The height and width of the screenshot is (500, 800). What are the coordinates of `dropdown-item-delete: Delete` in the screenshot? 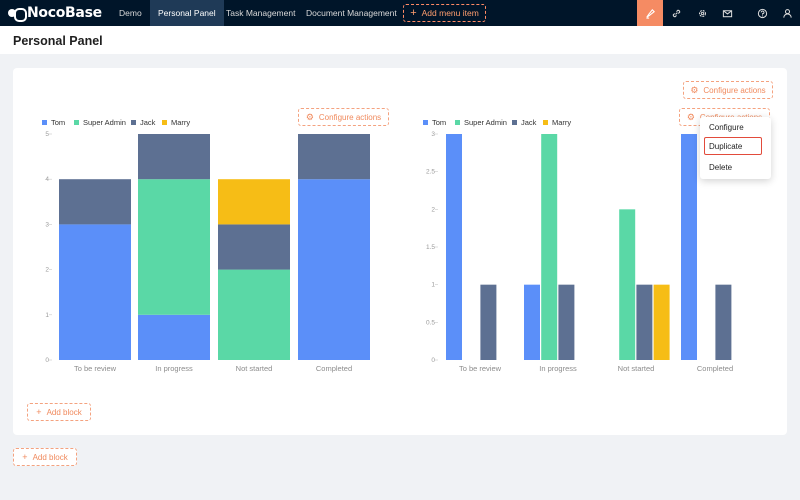 It's located at (721, 167).